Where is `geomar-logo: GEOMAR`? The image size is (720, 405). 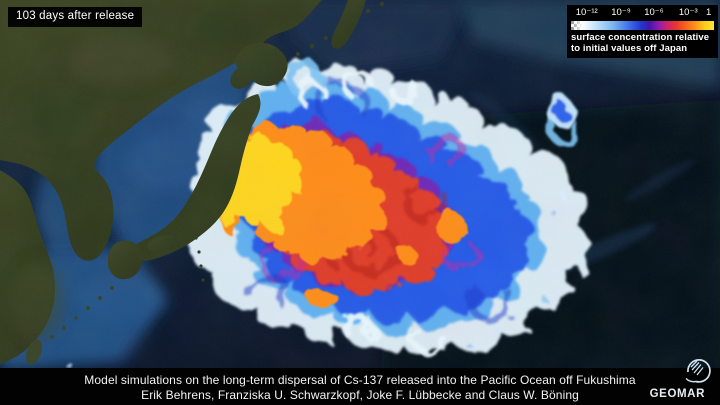 geomar-logo: GEOMAR is located at coordinates (679, 379).